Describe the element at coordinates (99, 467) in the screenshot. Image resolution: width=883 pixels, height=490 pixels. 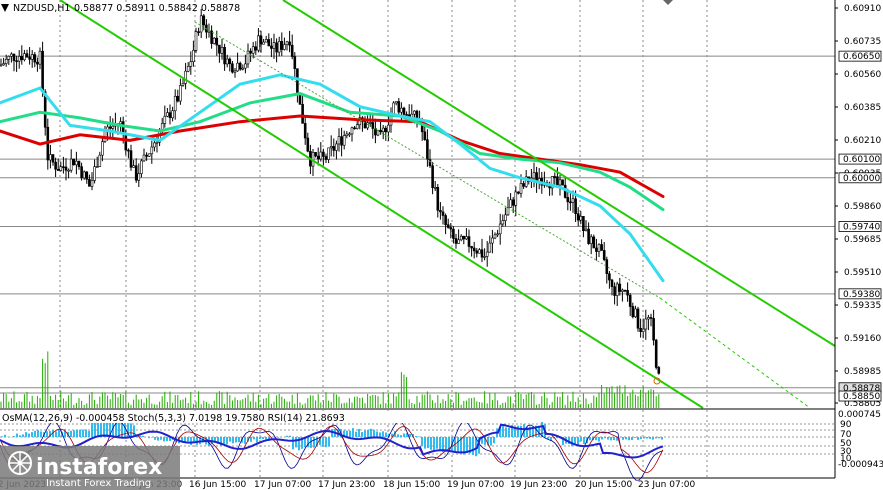
I see `watermark-brand: instaforex` at that location.